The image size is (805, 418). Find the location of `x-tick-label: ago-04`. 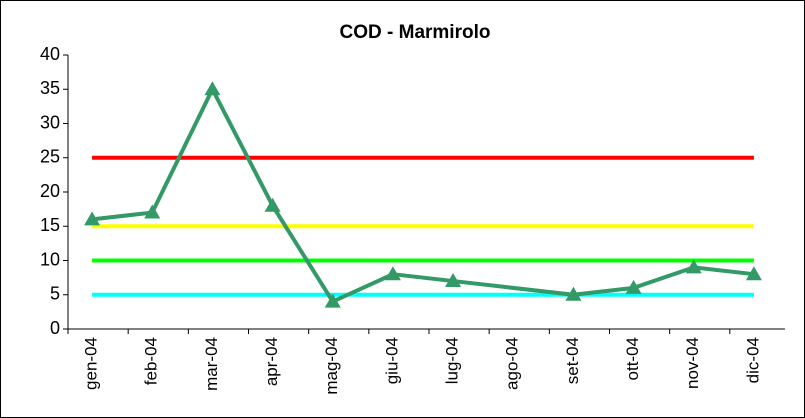

x-tick-label: ago-04 is located at coordinates (512, 363).